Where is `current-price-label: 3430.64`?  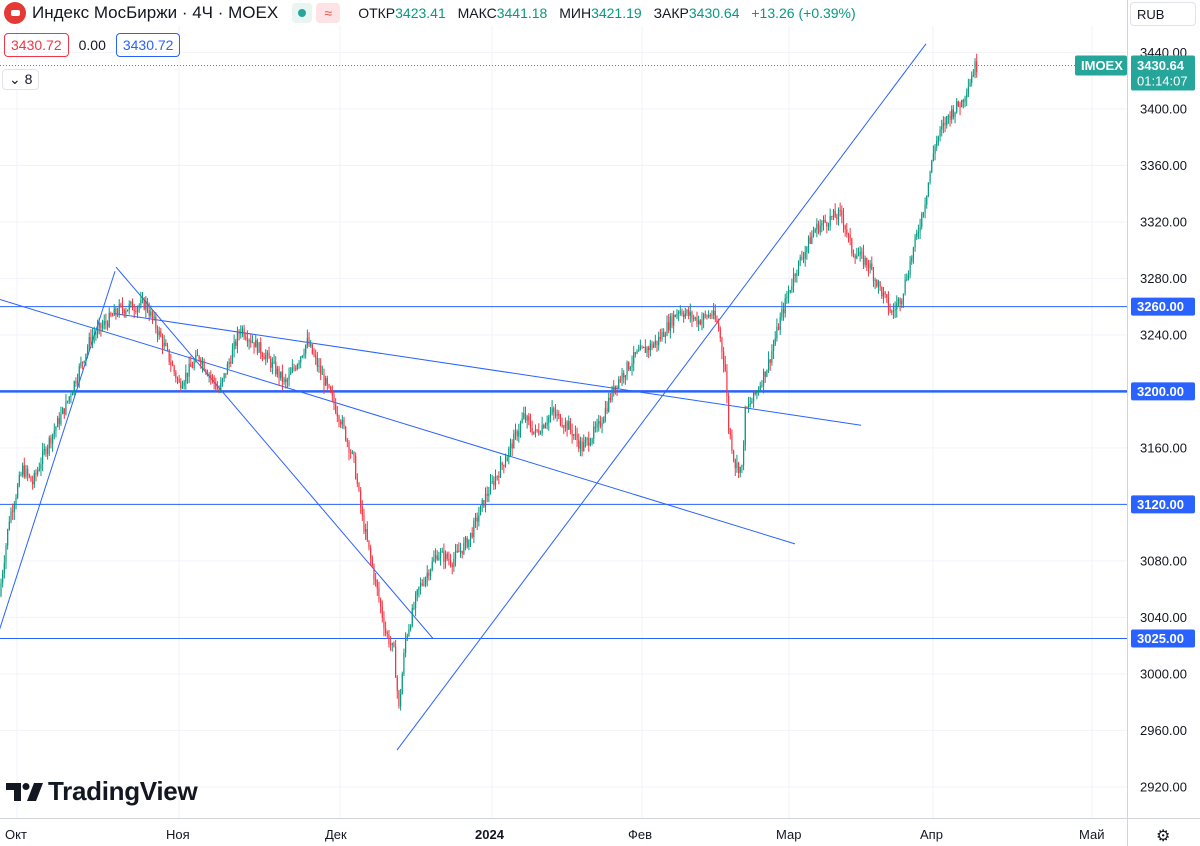 current-price-label: 3430.64 is located at coordinates (1161, 65).